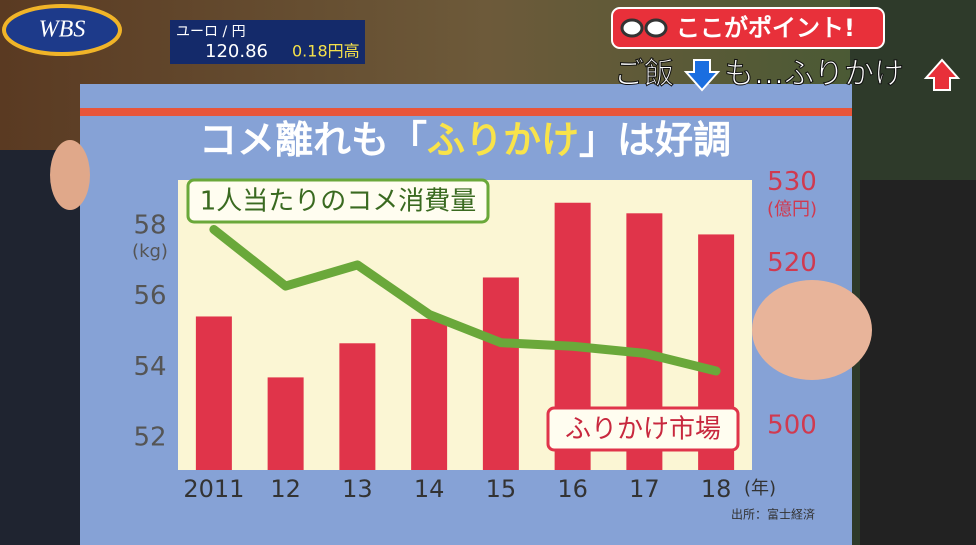 This screenshot has width=976, height=545. What do you see at coordinates (429, 489) in the screenshot?
I see `x-tick-label: 14` at bounding box center [429, 489].